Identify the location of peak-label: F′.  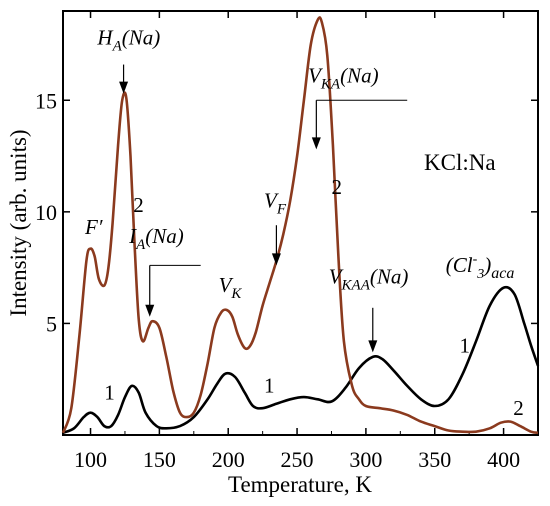
(93, 227).